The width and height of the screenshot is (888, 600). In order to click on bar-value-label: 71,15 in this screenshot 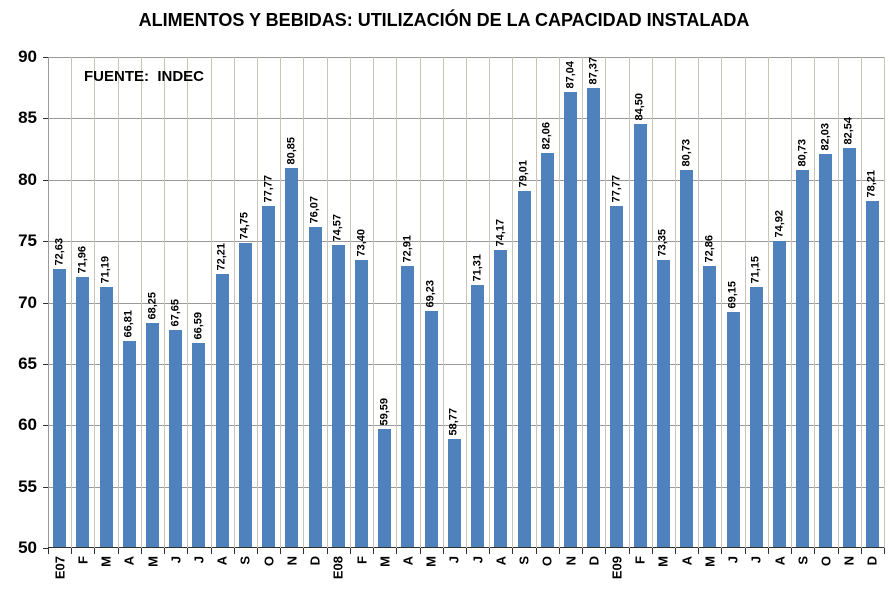, I will do `click(755, 270)`.